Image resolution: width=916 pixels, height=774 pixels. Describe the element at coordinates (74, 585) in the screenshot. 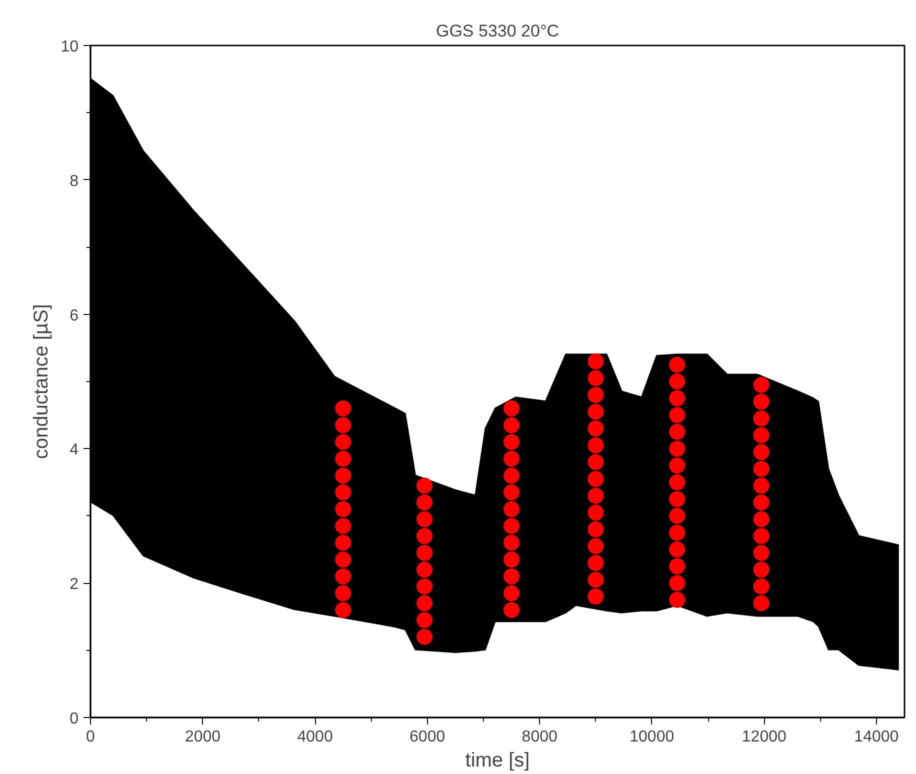

I see `y-tick-label: 2` at that location.